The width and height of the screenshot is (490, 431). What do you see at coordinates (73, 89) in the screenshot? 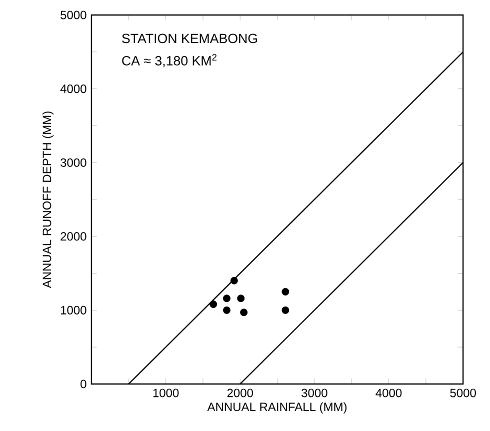
I see `y-tick-label: 4000` at bounding box center [73, 89].